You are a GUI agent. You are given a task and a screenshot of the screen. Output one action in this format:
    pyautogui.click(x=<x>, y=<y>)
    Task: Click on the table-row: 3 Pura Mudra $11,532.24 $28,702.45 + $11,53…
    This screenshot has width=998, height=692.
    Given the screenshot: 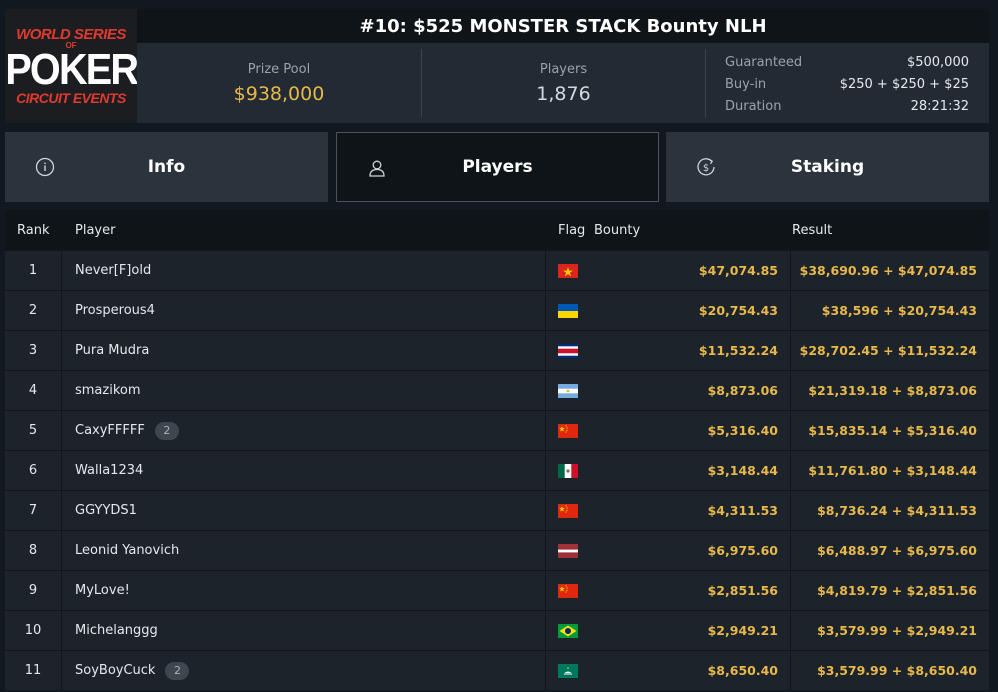 What is the action you would take?
    pyautogui.click(x=497, y=350)
    